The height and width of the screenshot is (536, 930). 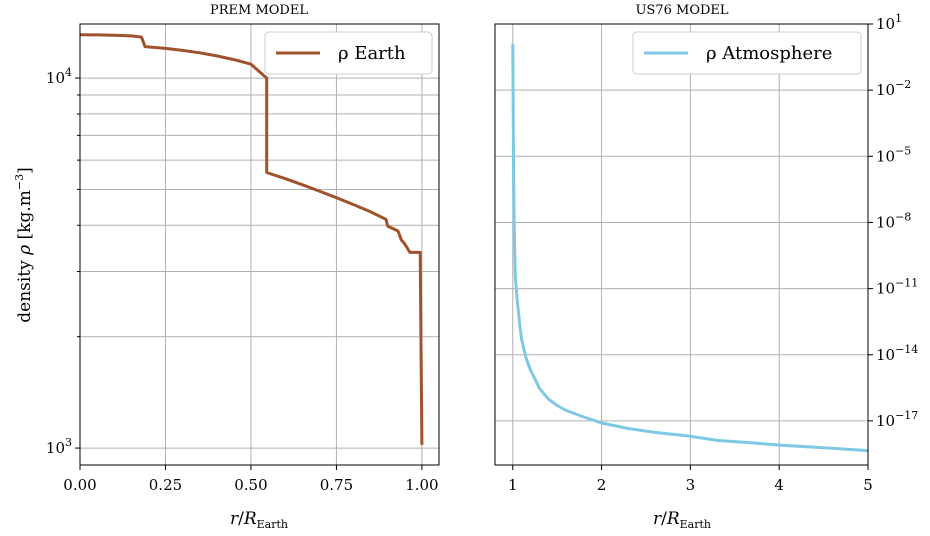 I want to click on us76-x-tick-label: 5, so click(x=868, y=485).